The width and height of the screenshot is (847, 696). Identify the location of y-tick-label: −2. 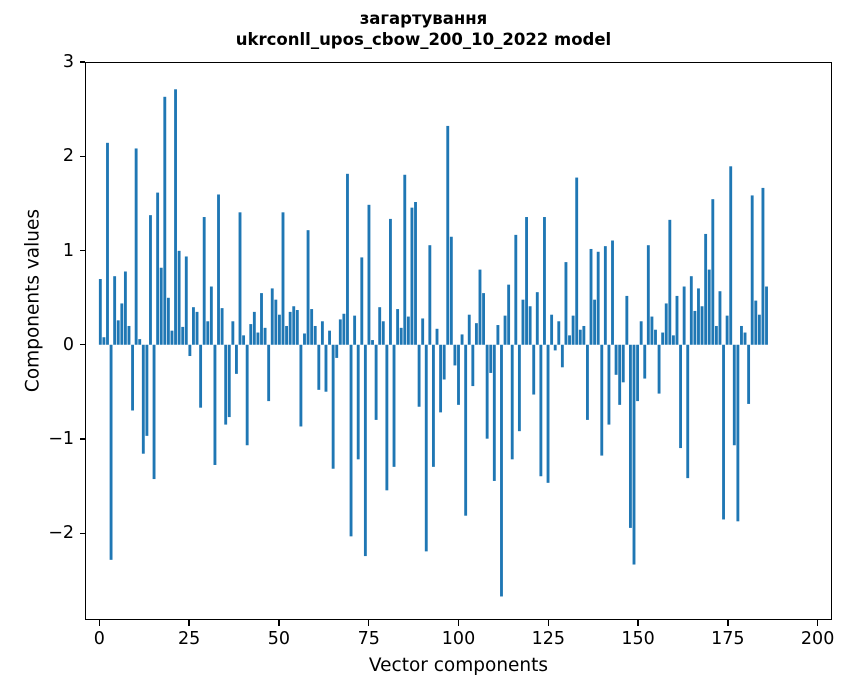
(61, 533).